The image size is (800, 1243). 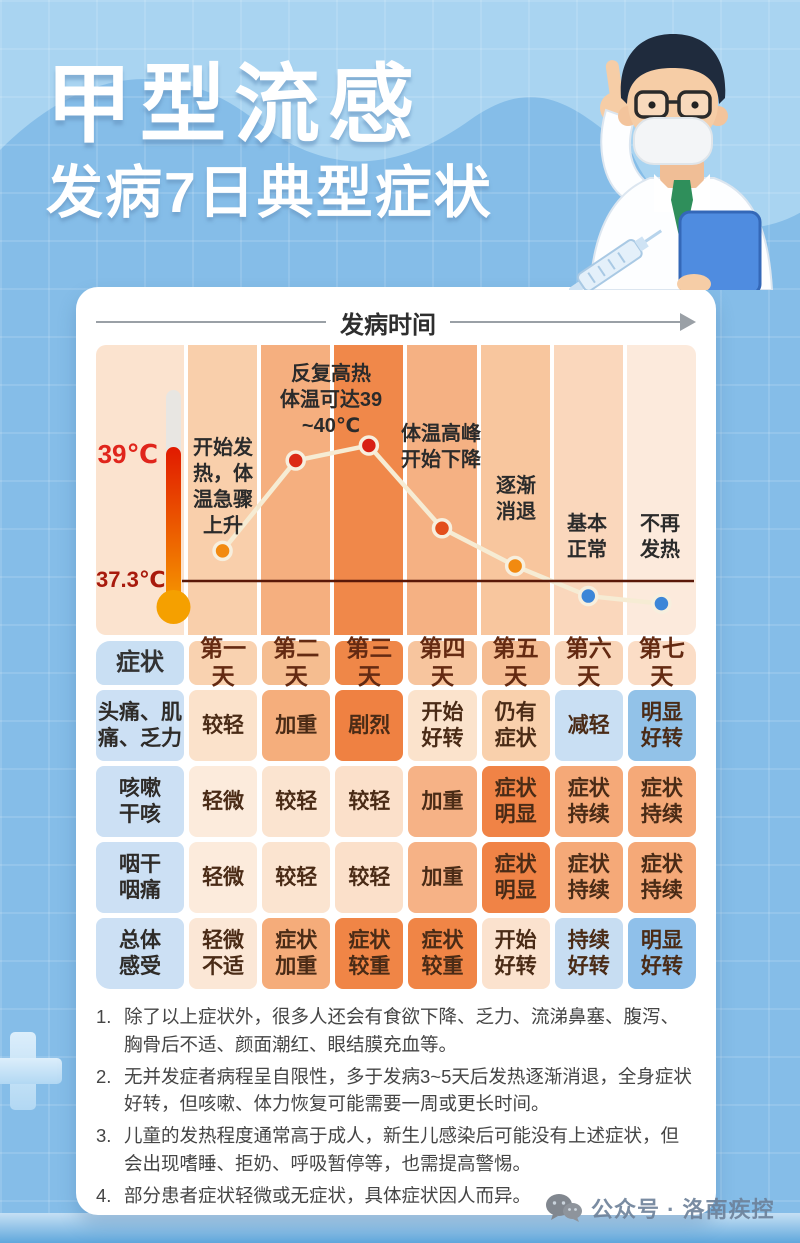 What do you see at coordinates (31, 1071) in the screenshot?
I see `plus-decoration` at bounding box center [31, 1071].